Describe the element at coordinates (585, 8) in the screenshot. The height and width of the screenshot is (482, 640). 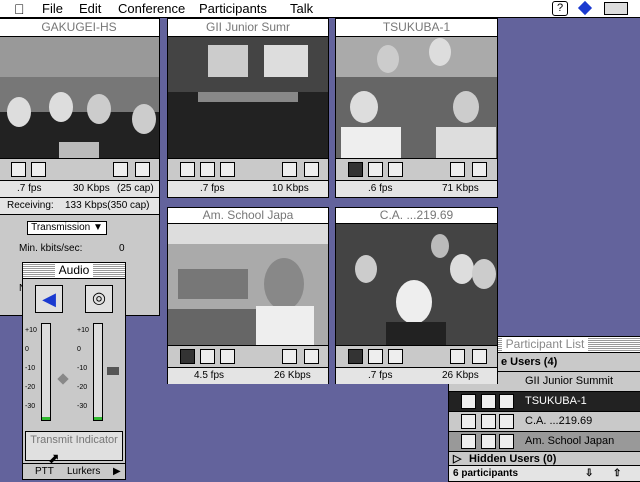
I see `app-icon` at that location.